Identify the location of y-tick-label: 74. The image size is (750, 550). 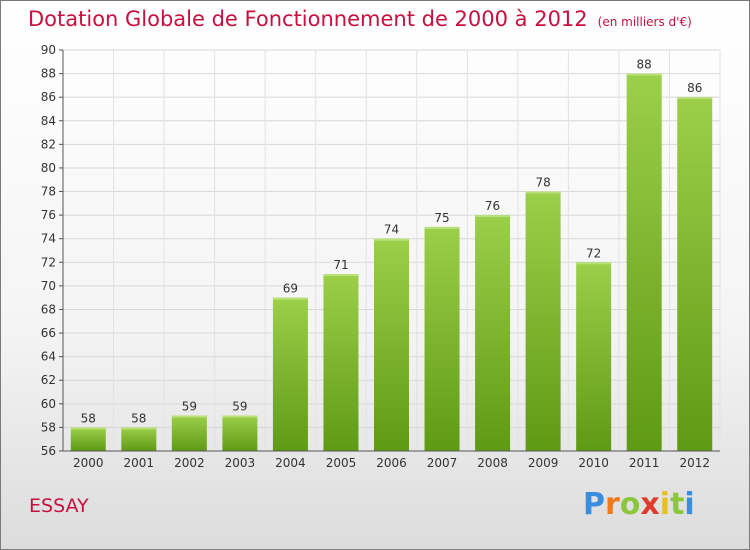
(48, 239).